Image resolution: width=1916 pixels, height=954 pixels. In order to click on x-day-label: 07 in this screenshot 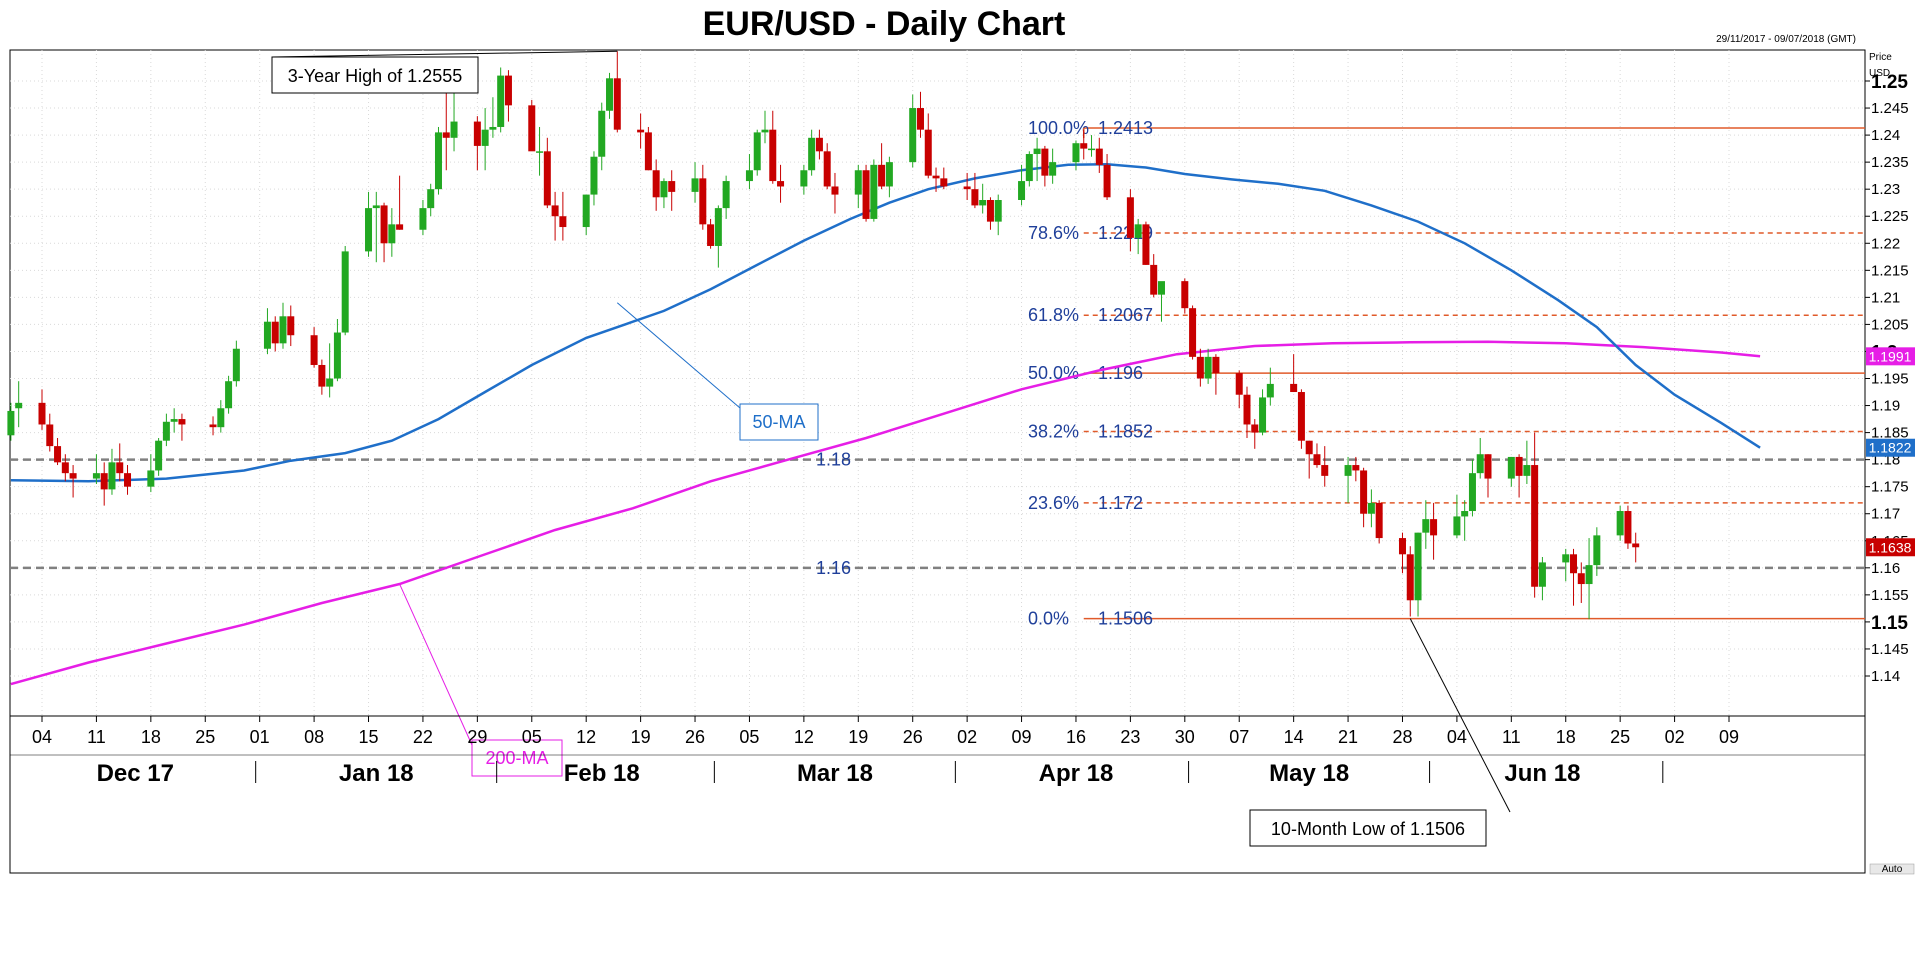, I will do `click(1239, 737)`.